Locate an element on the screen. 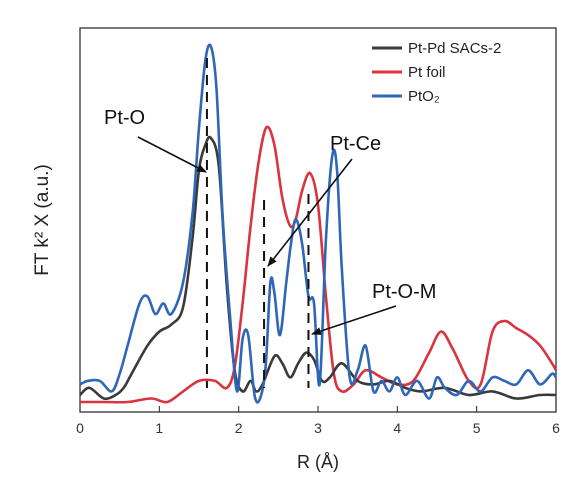 The width and height of the screenshot is (576, 481). x-tick-label: 0 is located at coordinates (80, 428).